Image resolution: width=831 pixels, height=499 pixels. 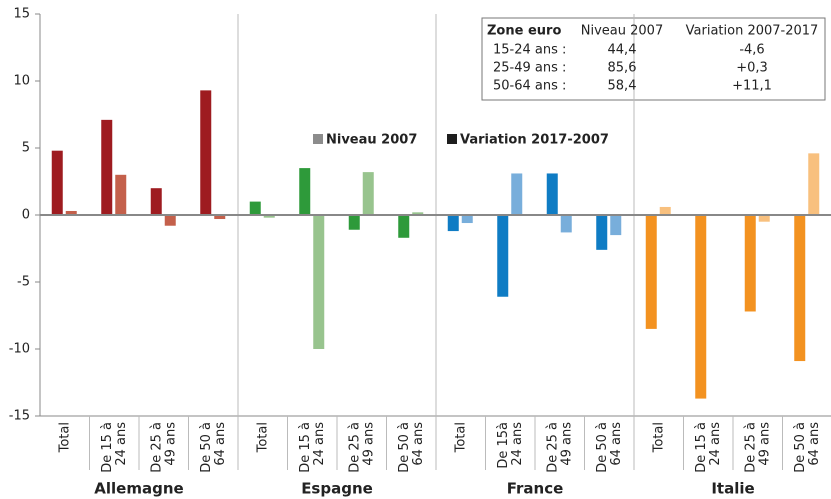 I want to click on y-tick-label: 15, so click(x=21, y=14).